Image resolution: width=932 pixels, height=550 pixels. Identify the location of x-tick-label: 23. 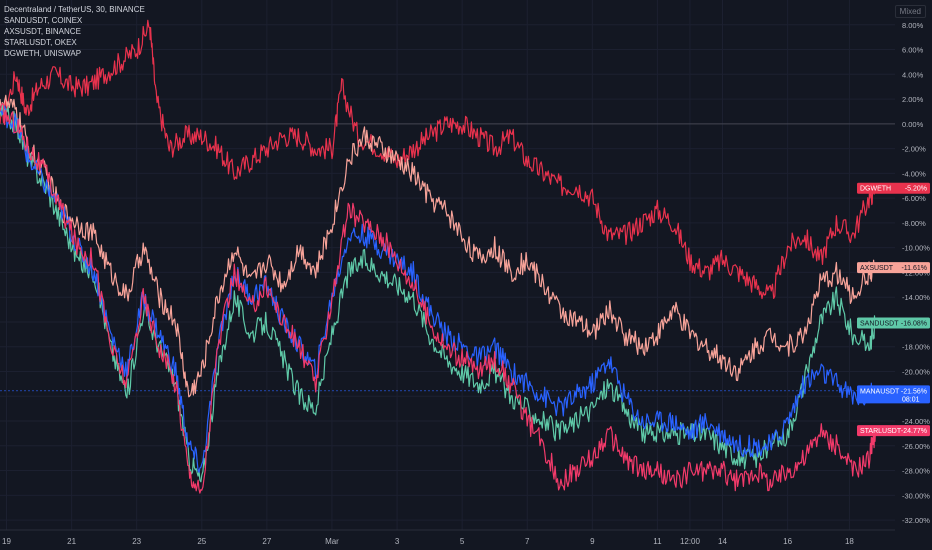
(136, 541).